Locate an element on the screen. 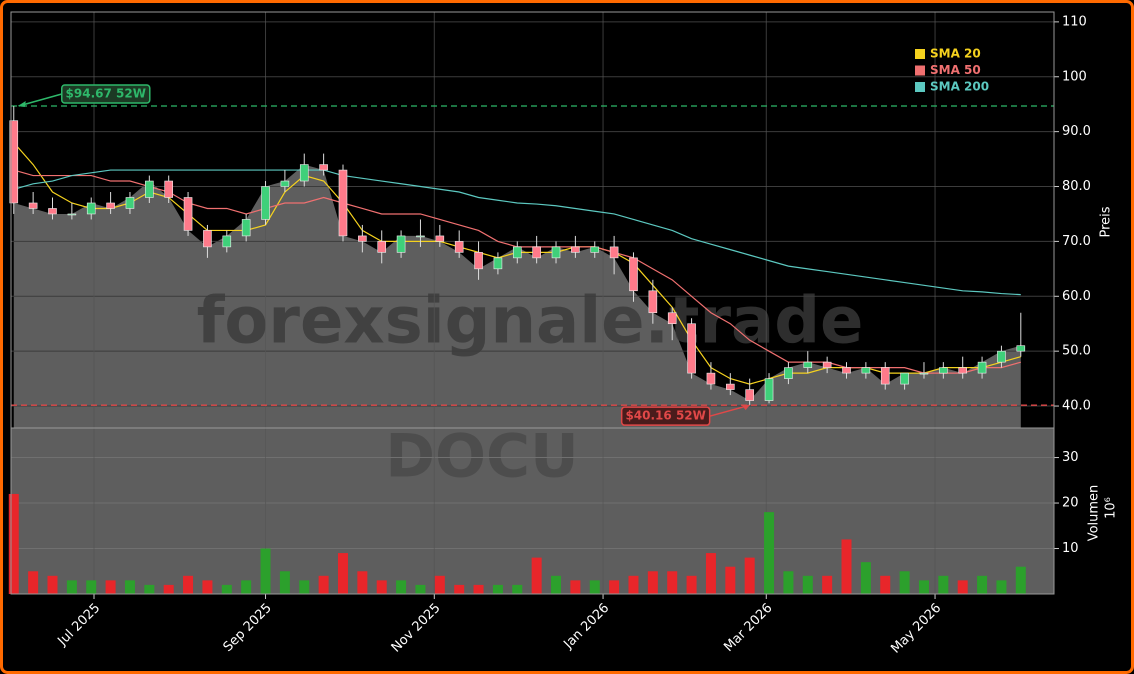 The width and height of the screenshot is (1134, 674). y-axis-unit: 10⁶ is located at coordinates (1111, 508).